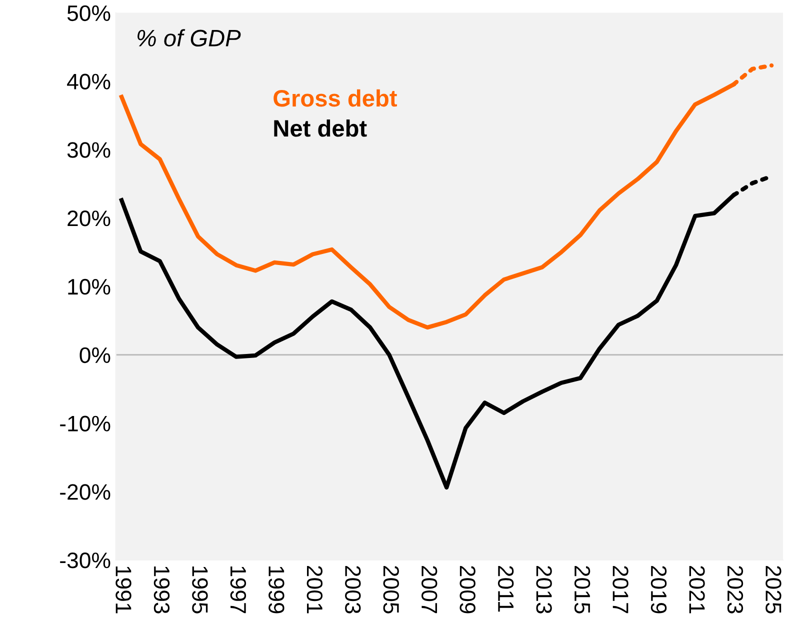 This screenshot has height=640, width=799. Describe the element at coordinates (88, 82) in the screenshot. I see `y-tick-label: 40%` at that location.